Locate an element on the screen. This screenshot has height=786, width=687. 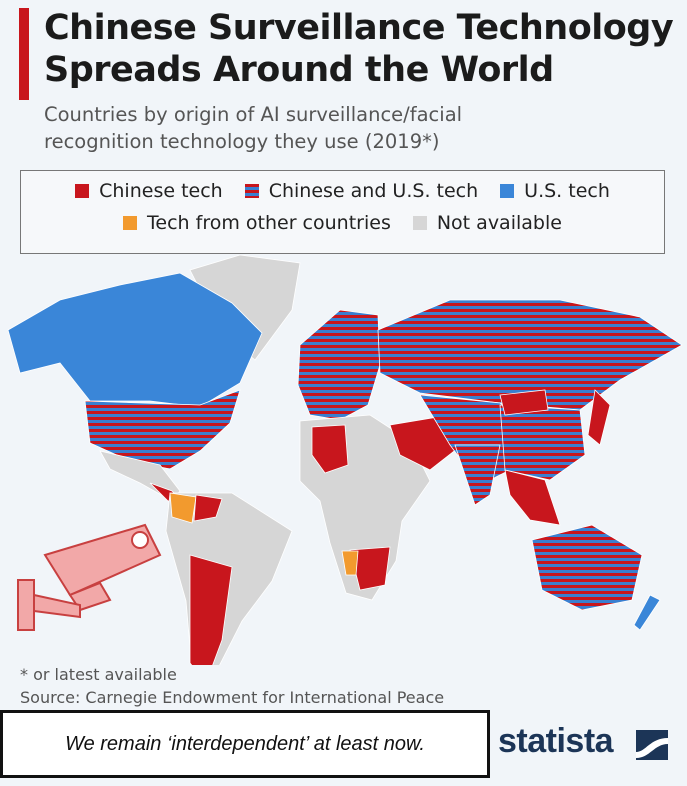
title: Chinese Surveillance Technology is located at coordinates (359, 28).